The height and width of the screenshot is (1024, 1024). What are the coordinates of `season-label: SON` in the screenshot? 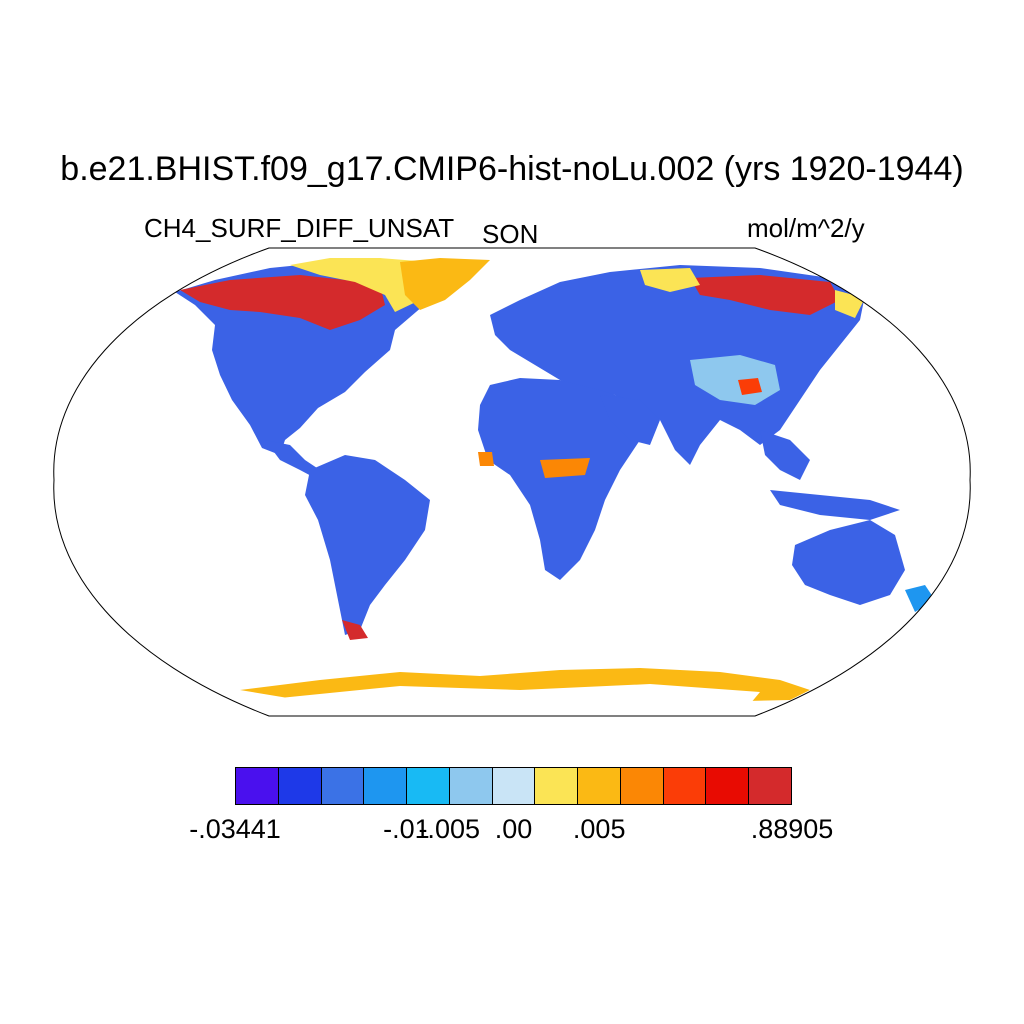 It's located at (510, 234).